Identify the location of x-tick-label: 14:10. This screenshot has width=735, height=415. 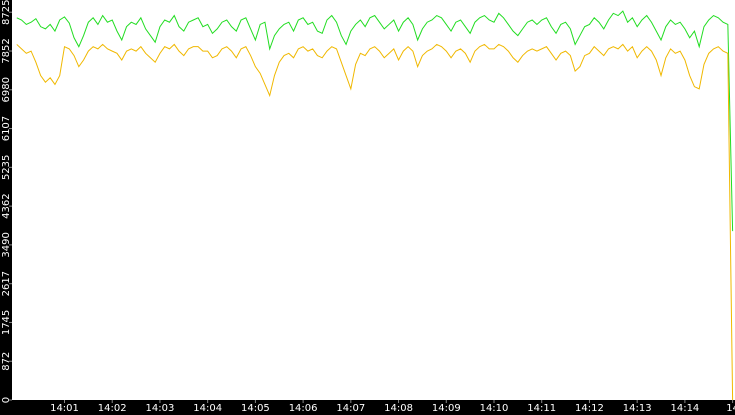
(494, 408).